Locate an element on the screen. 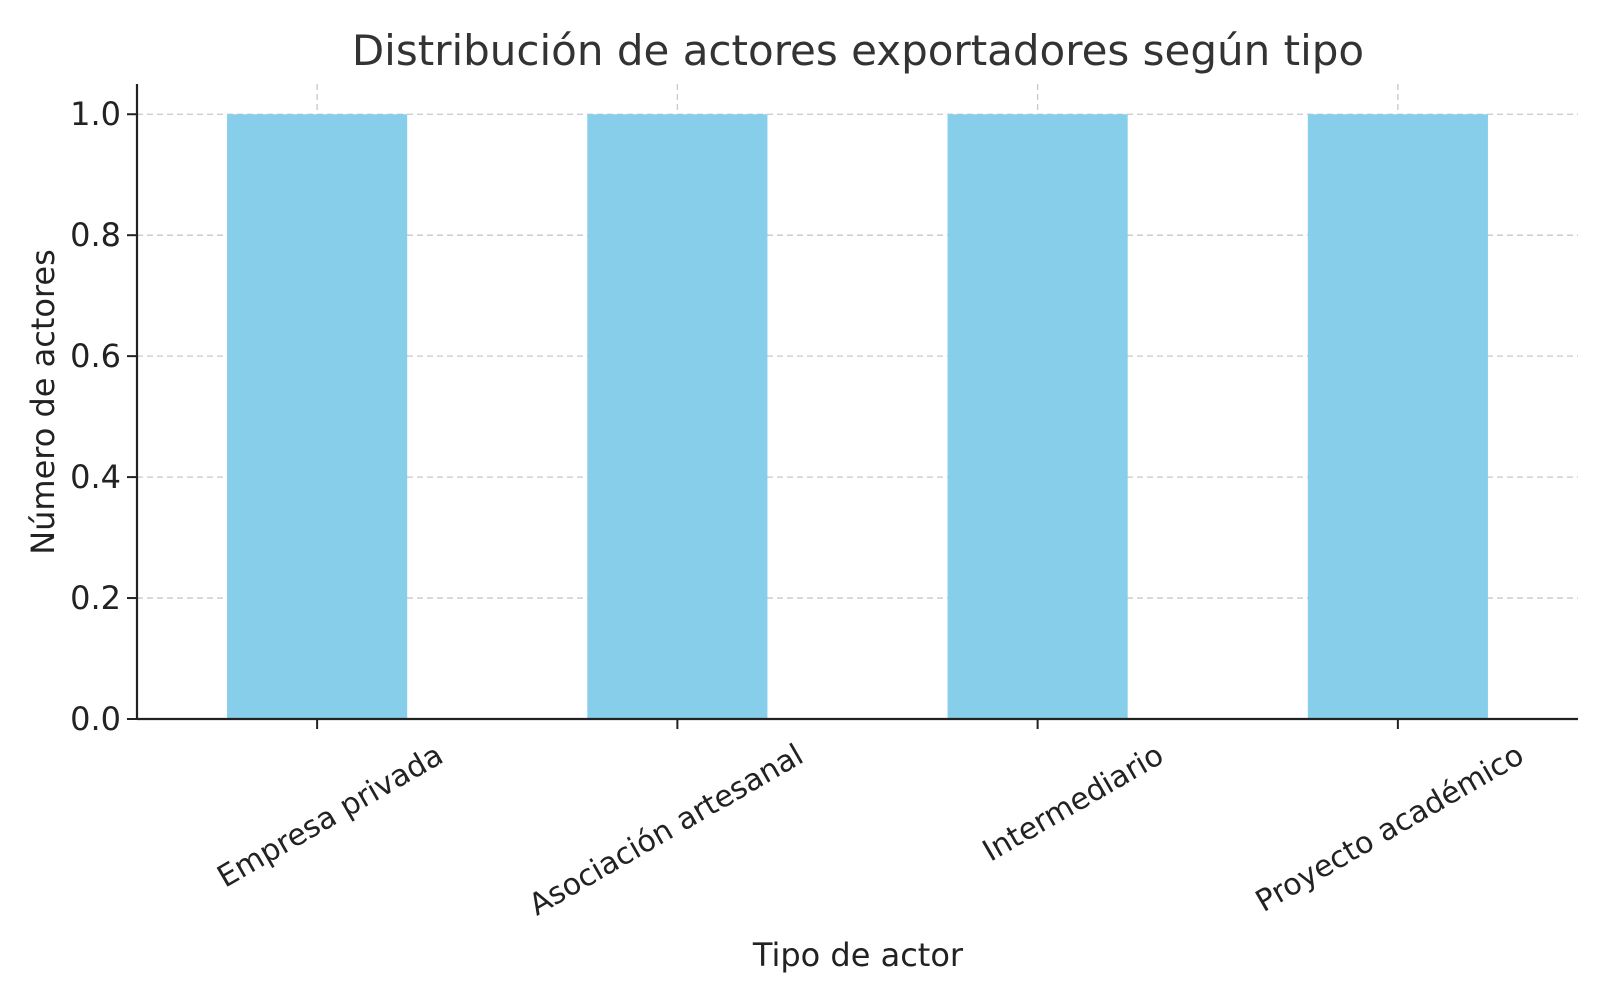 The image size is (1600, 1004). y-axis-label: Número de actores is located at coordinates (43, 402).